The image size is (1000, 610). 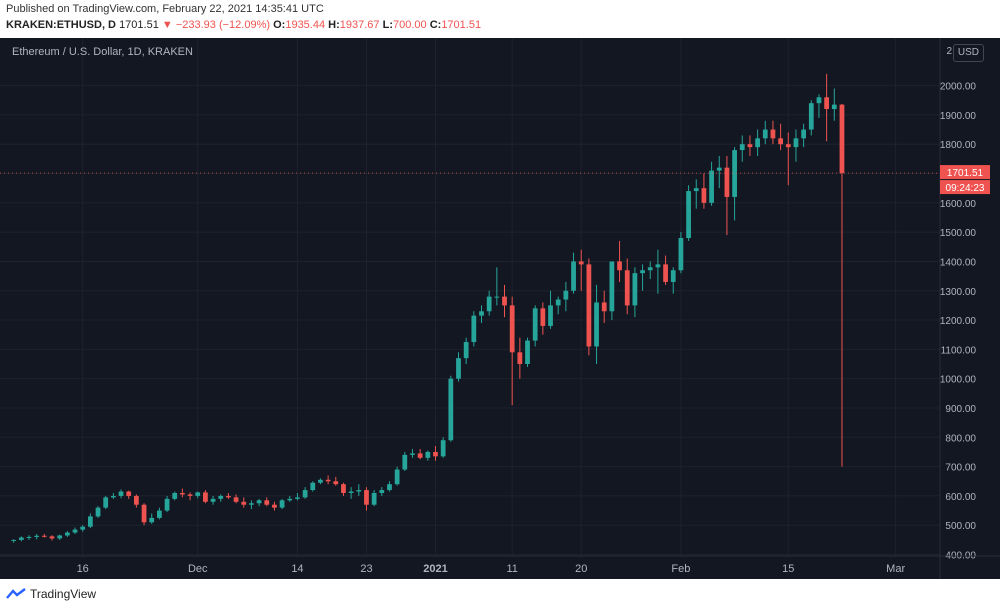 I want to click on brand-name: TradingView, so click(x=63, y=594).